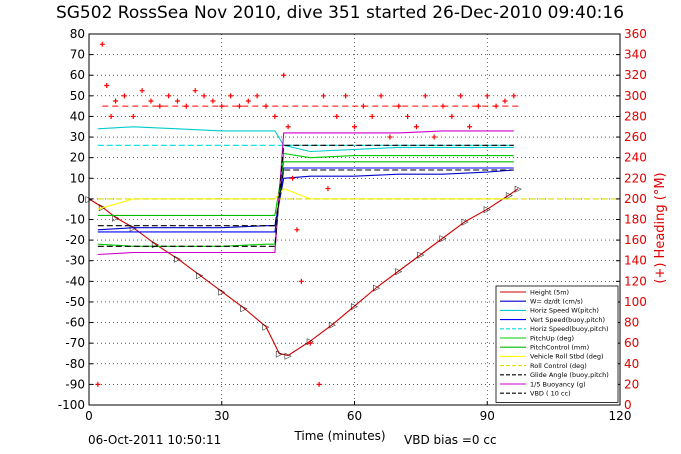 Image resolution: width=681 pixels, height=454 pixels. What do you see at coordinates (559, 348) in the screenshot?
I see `legend-label: PitchControl (mm)` at bounding box center [559, 348].